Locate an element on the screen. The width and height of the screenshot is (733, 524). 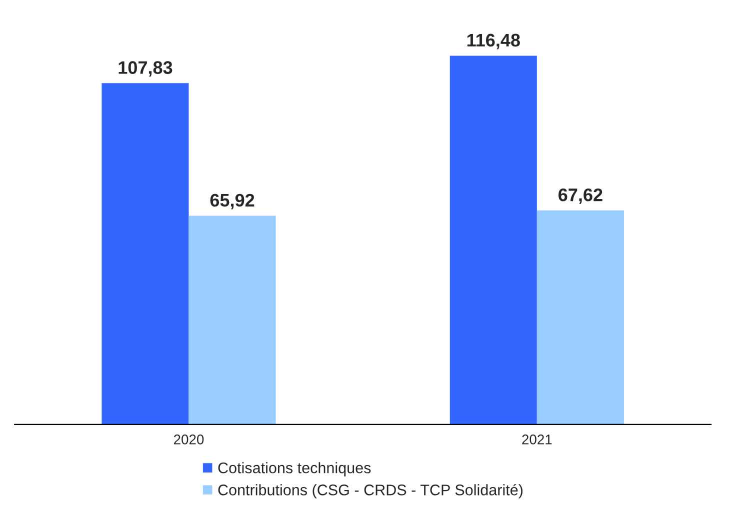
data-label: 67,62 is located at coordinates (580, 196).